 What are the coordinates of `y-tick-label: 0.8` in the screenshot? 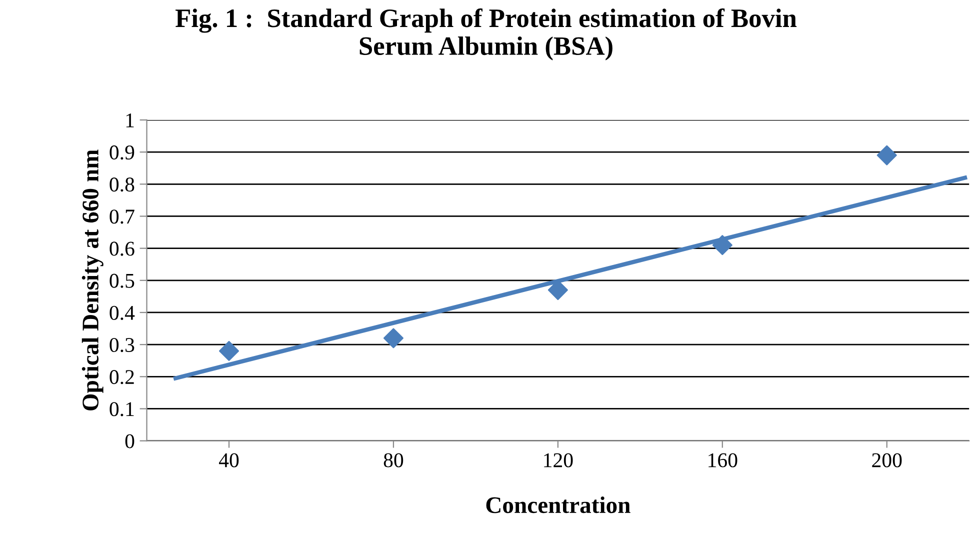 It's located at (122, 185).